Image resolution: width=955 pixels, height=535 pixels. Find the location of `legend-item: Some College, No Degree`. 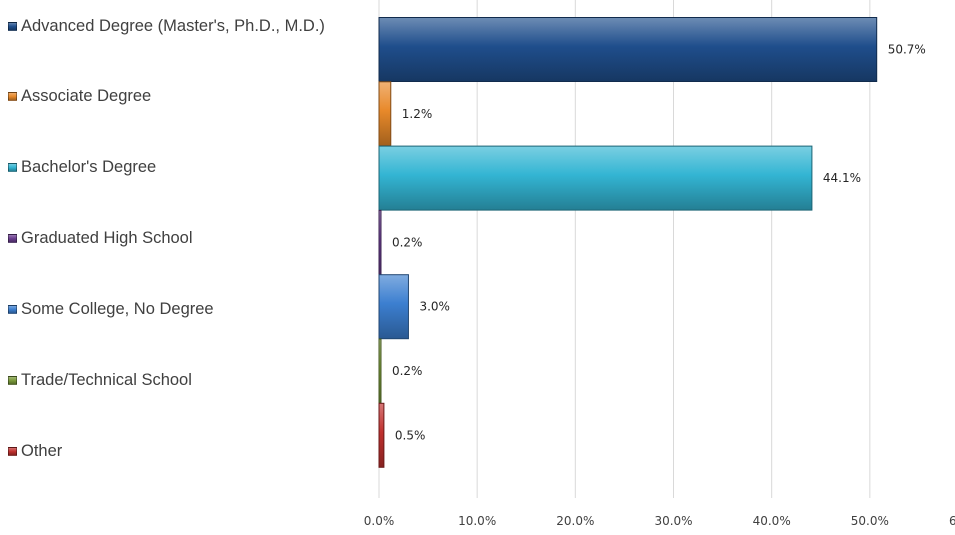

legend-item: Some College, No Degree is located at coordinates (111, 310).